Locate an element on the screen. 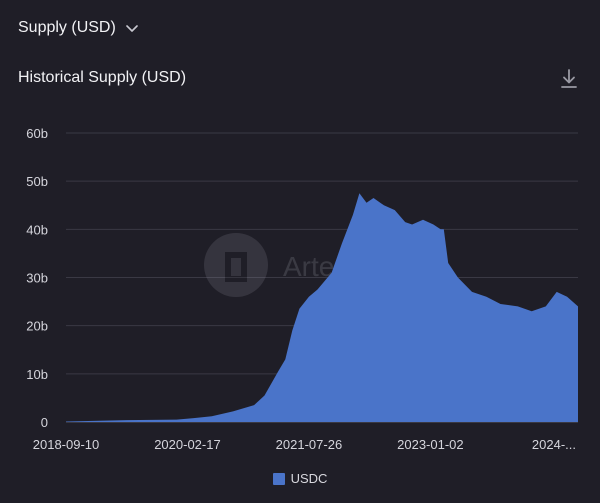 This screenshot has width=600, height=503. y-axis-ticks: 0 10b 20b 30b 40b 50b 60b is located at coordinates (37, 278).